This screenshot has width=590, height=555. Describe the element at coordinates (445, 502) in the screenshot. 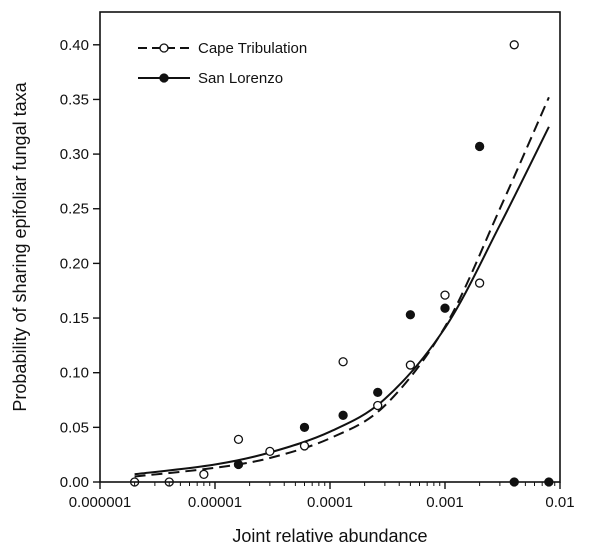

I see `x-tick-label: 0.001` at that location.